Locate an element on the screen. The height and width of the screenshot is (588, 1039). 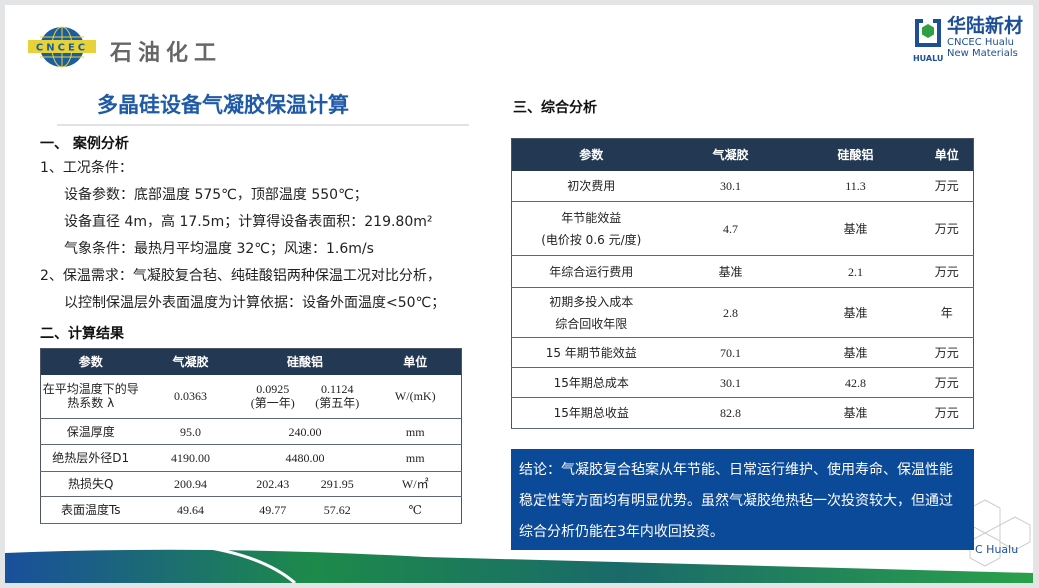
table-cell: 4190.00 is located at coordinates (190, 458).